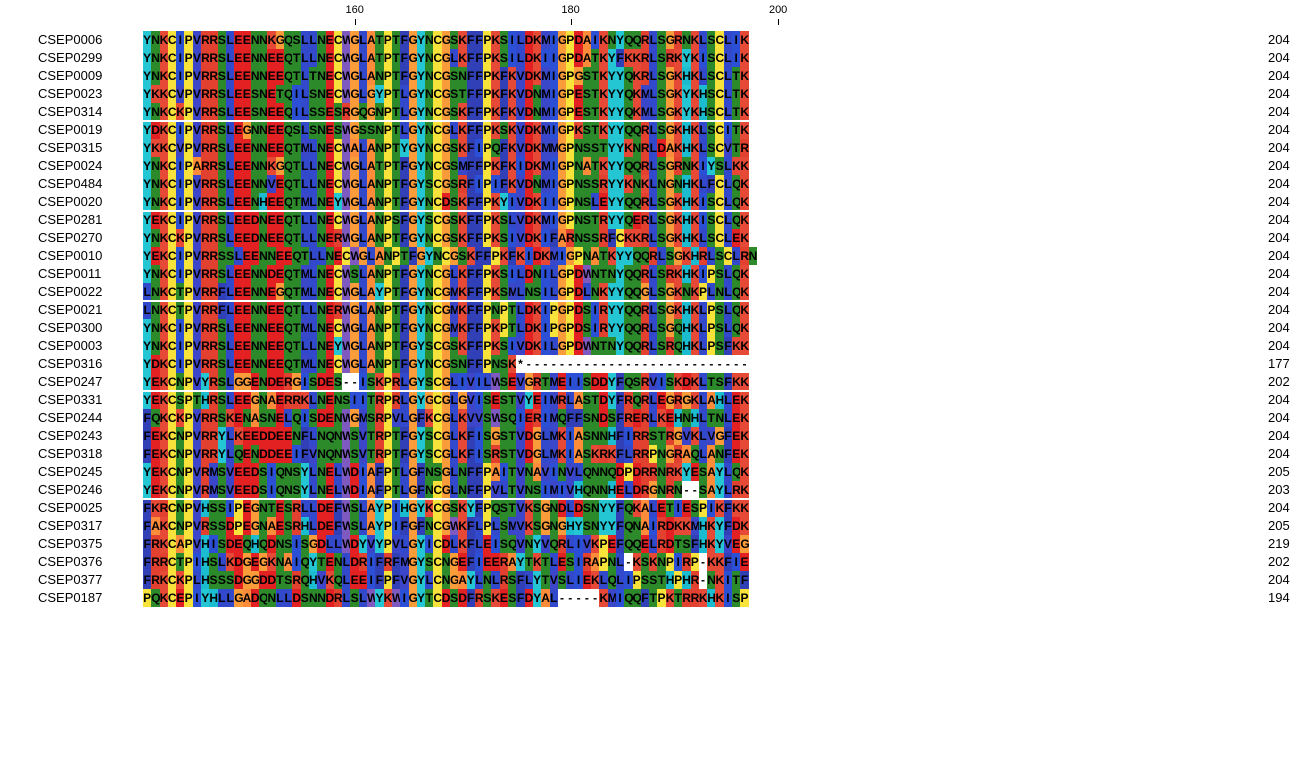 The image size is (1299, 766). What do you see at coordinates (70, 381) in the screenshot?
I see `sequence-name: CSEP0247` at bounding box center [70, 381].